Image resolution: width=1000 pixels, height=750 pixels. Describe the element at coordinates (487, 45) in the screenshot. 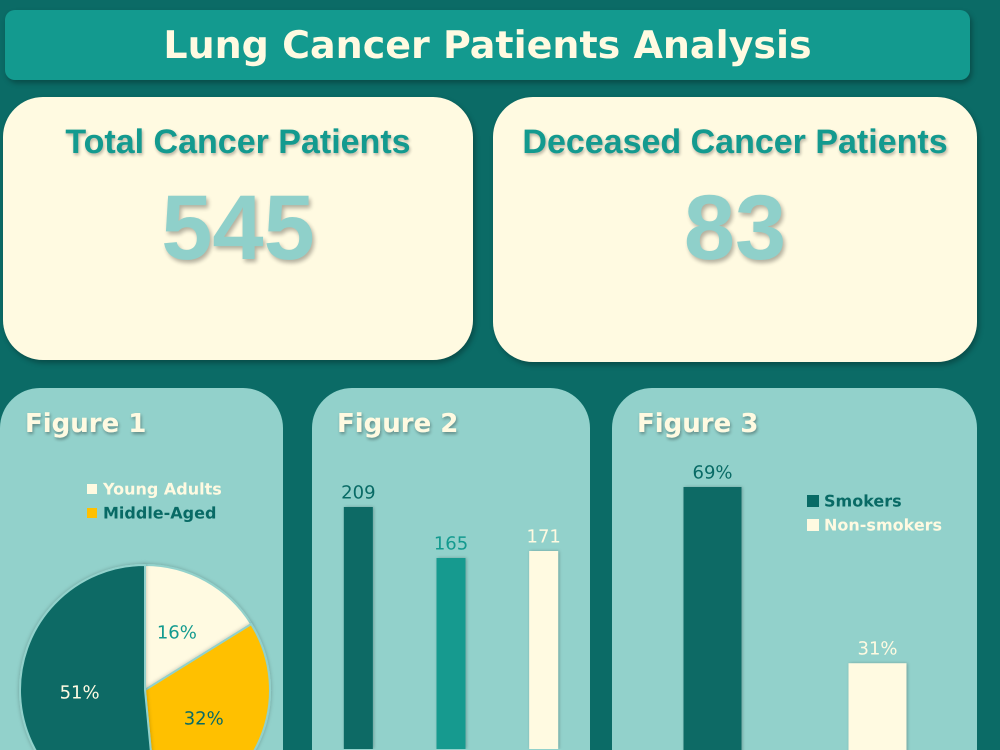

I see `text: Lung Cancer Patients Analysis` at that location.